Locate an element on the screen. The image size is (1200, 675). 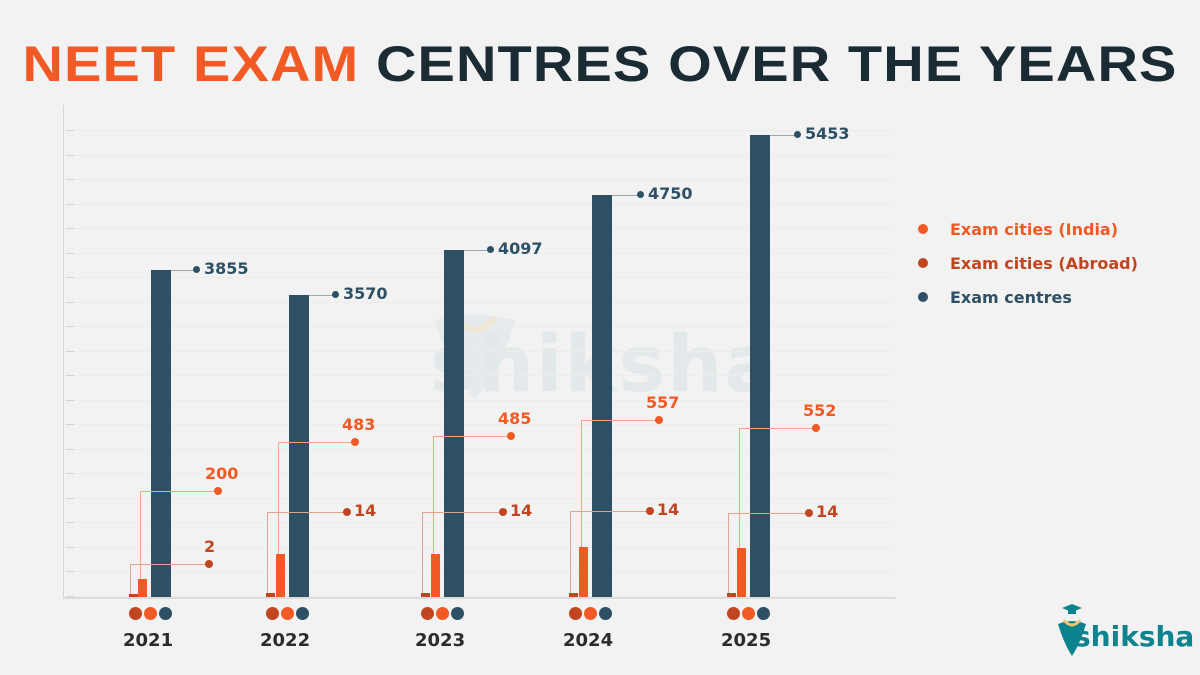
x-tick-label: 2024 is located at coordinates (588, 640).